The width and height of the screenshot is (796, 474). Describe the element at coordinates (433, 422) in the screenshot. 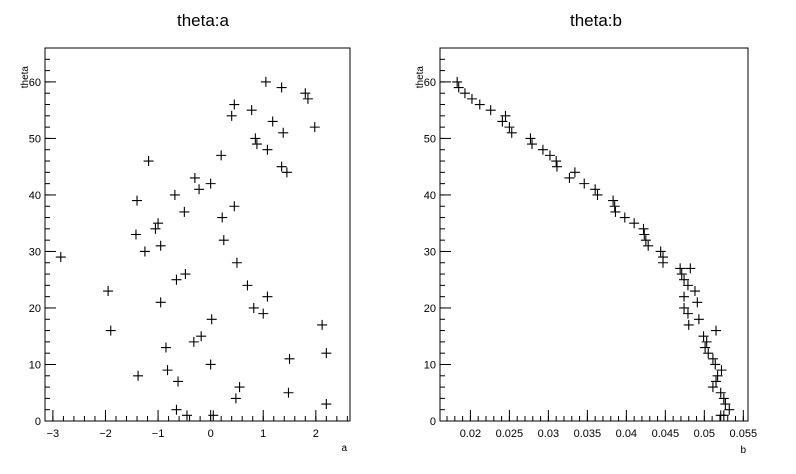

I see `y-tick-label: 0` at that location.